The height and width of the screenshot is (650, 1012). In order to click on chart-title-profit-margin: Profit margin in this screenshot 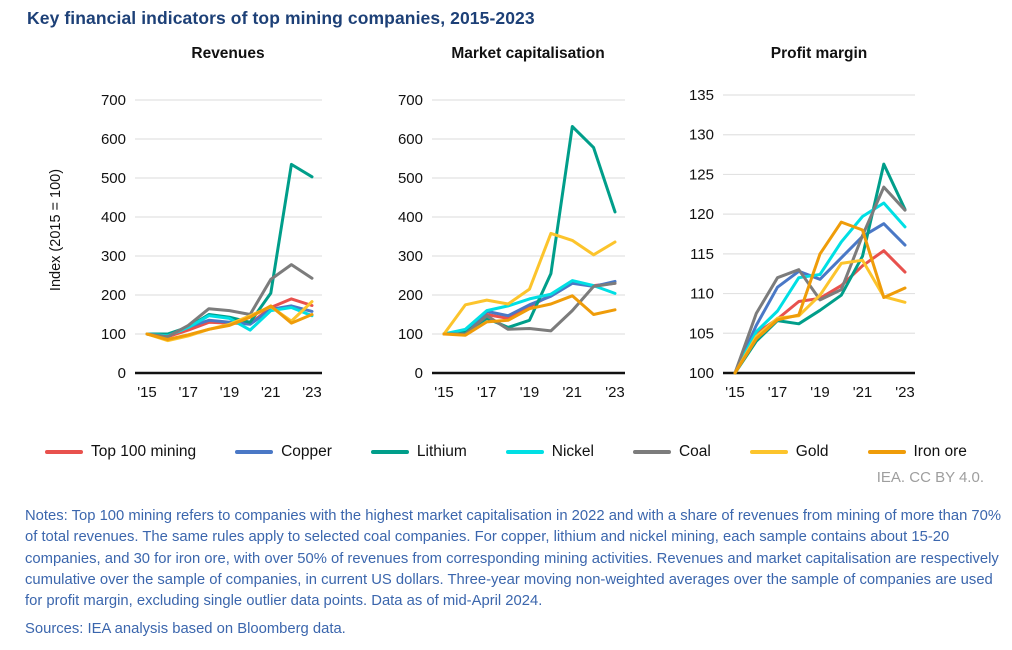, I will do `click(819, 53)`.